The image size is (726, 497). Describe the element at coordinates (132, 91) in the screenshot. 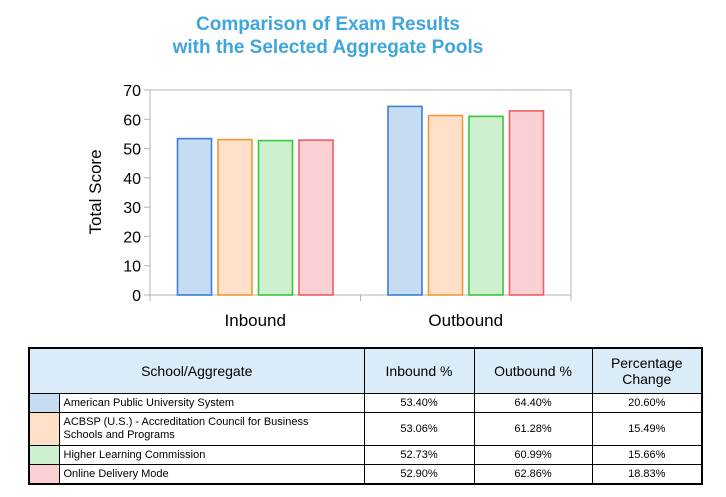

I see `y-tick-label: 70` at that location.